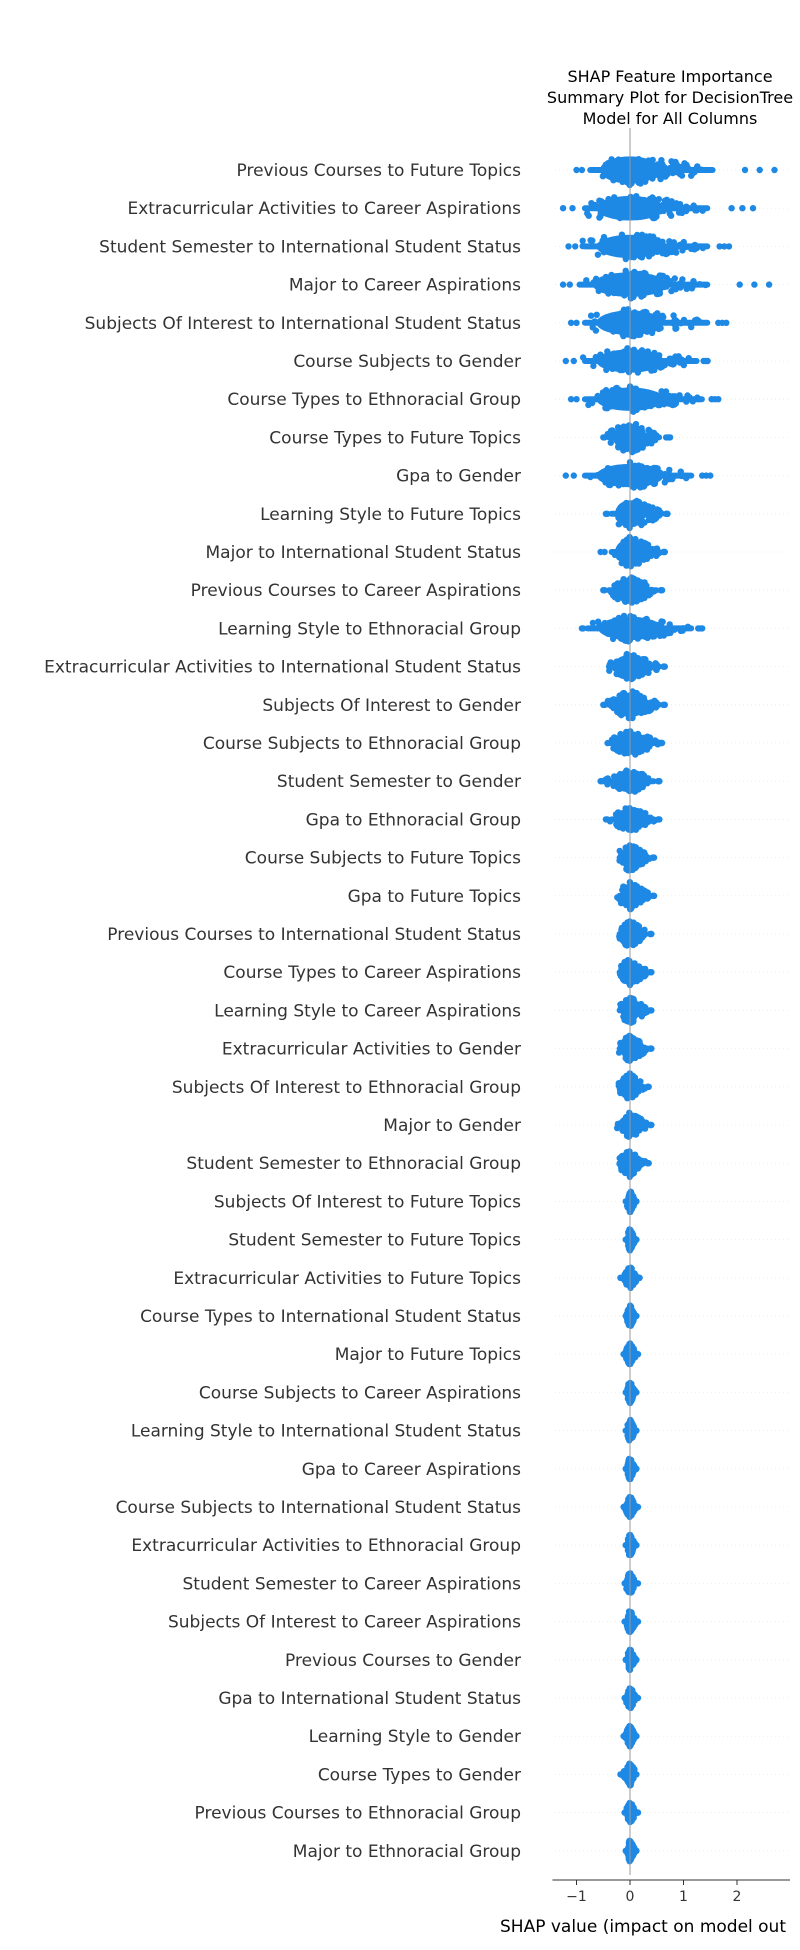  What do you see at coordinates (458, 477) in the screenshot?
I see `feature-label: Gpa to Gender` at bounding box center [458, 477].